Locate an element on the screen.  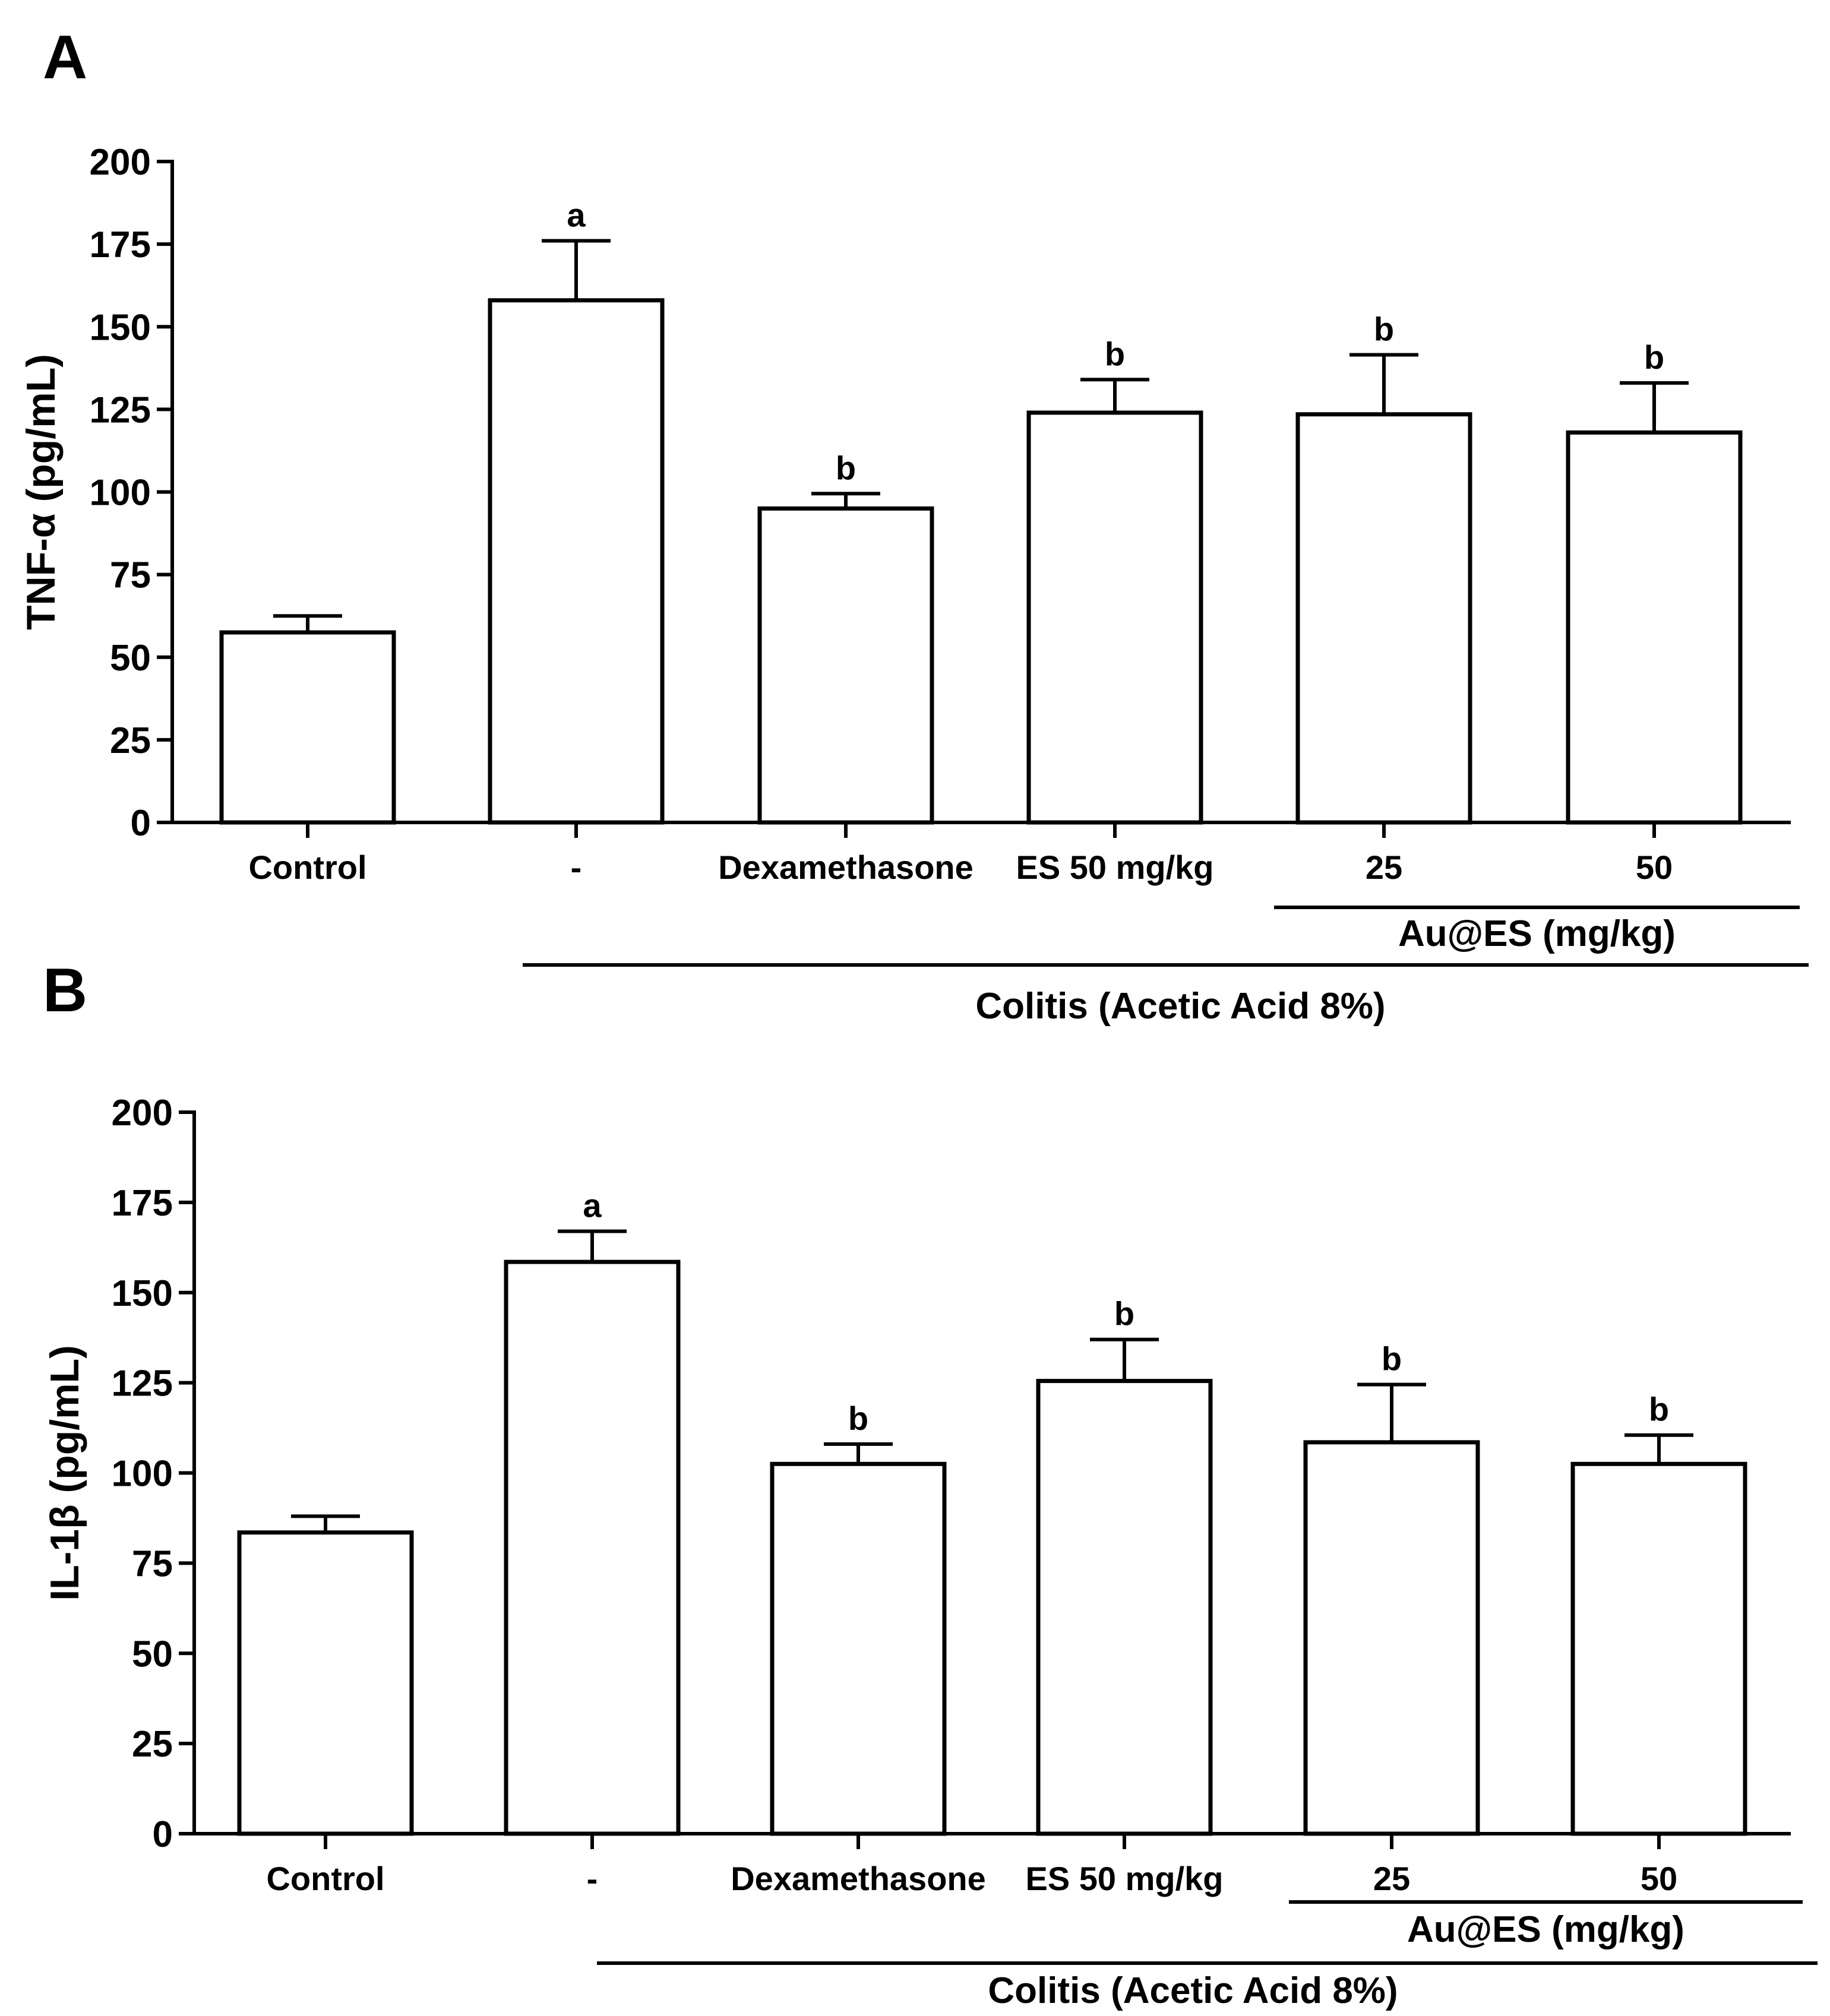
panel-label: A is located at coordinates (65, 57).